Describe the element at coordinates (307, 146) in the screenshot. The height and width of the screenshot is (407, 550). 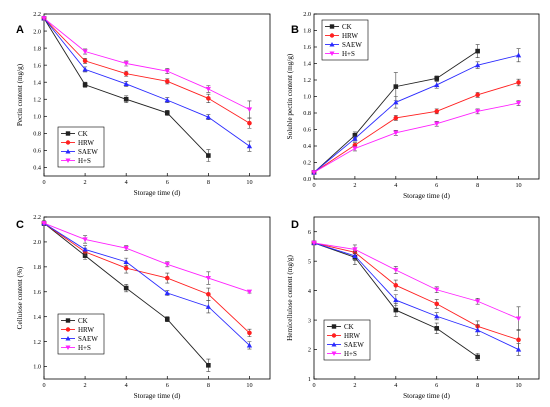
I see `y-tick-label: 0.4` at that location.